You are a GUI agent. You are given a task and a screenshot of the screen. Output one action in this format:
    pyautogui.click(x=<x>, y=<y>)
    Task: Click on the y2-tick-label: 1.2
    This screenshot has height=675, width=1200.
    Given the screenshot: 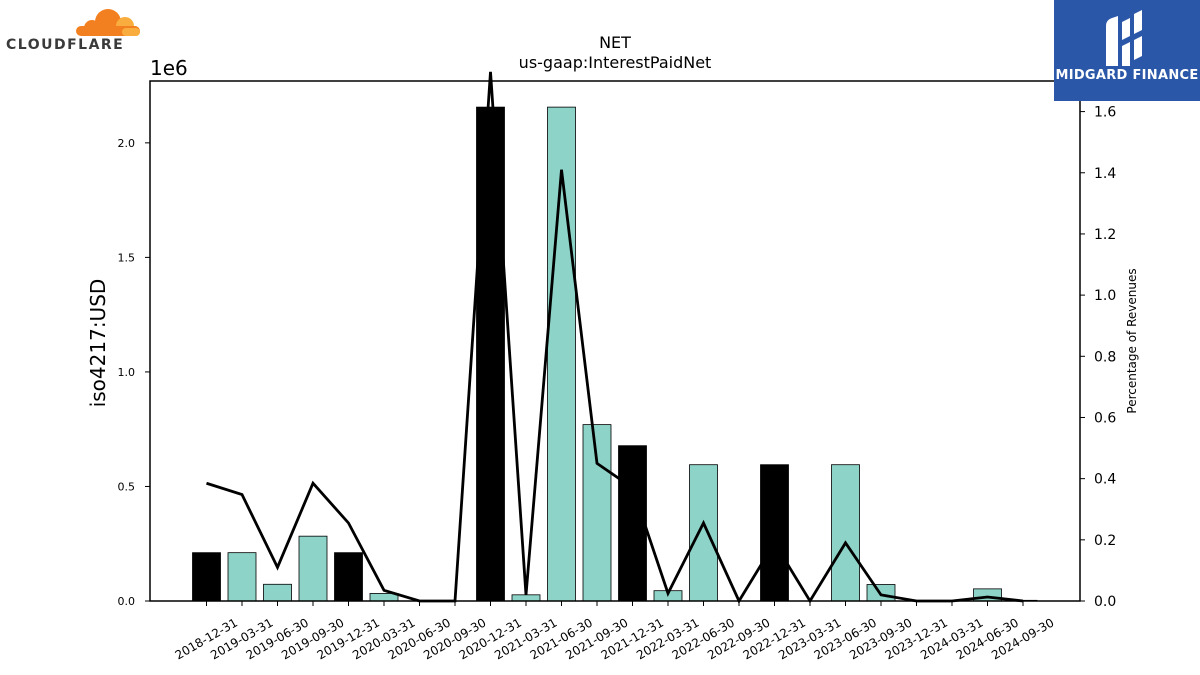 What is the action you would take?
    pyautogui.click(x=1105, y=235)
    